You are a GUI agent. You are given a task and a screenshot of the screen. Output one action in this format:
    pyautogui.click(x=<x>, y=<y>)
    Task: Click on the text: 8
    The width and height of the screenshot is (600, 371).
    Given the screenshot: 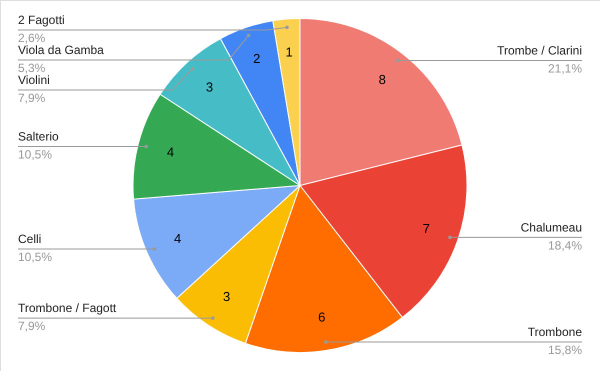 What is the action you would take?
    pyautogui.click(x=382, y=80)
    